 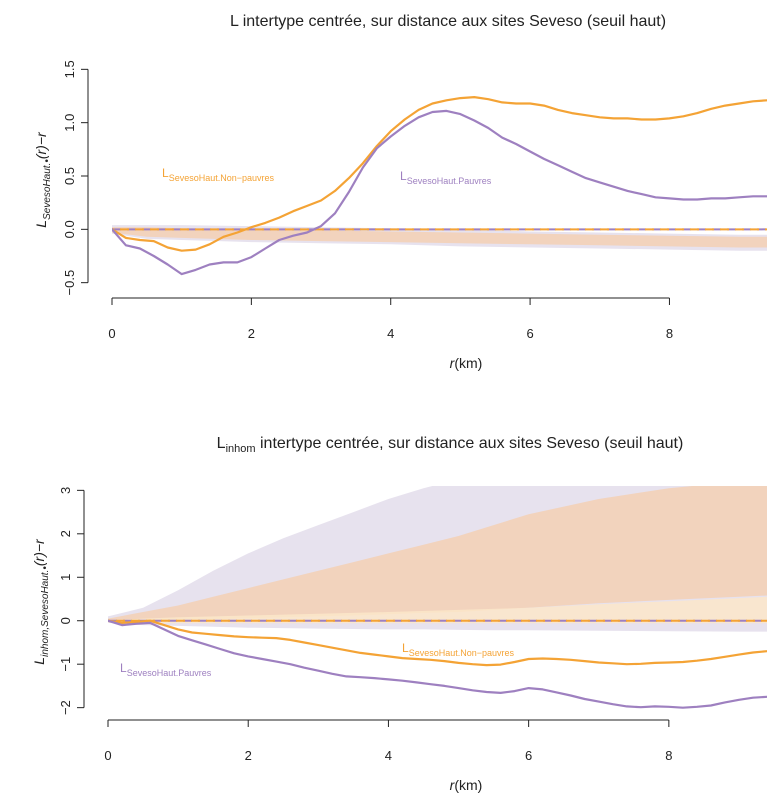 I want to click on chart-bottom-y-axis-label: Linhom,SevesoHaut.•(r)−r, so click(x=41, y=601).